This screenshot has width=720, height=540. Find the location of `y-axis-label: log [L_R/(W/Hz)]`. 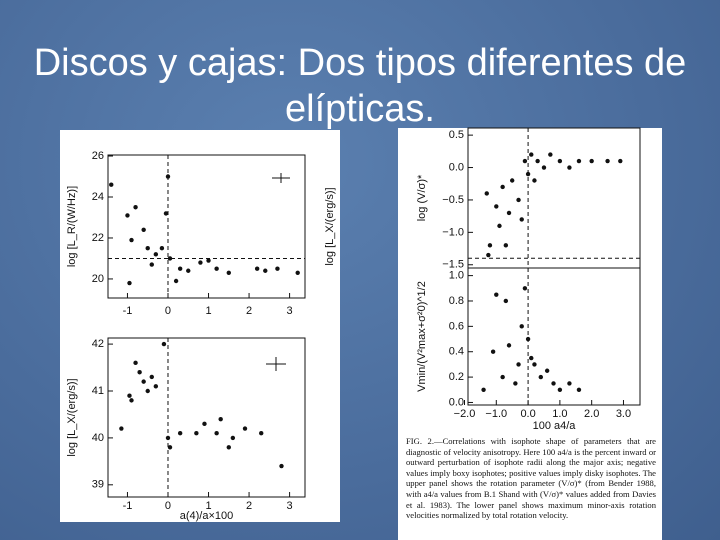

y-axis-label: log [L_R/(W/Hz)] is located at coordinates (72, 226).